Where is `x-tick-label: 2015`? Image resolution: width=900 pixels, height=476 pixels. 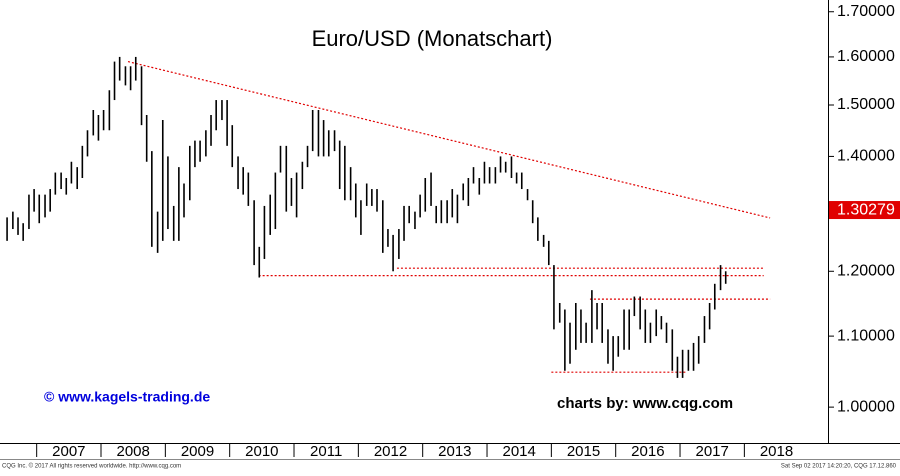 x-tick-label: 2015 is located at coordinates (583, 451).